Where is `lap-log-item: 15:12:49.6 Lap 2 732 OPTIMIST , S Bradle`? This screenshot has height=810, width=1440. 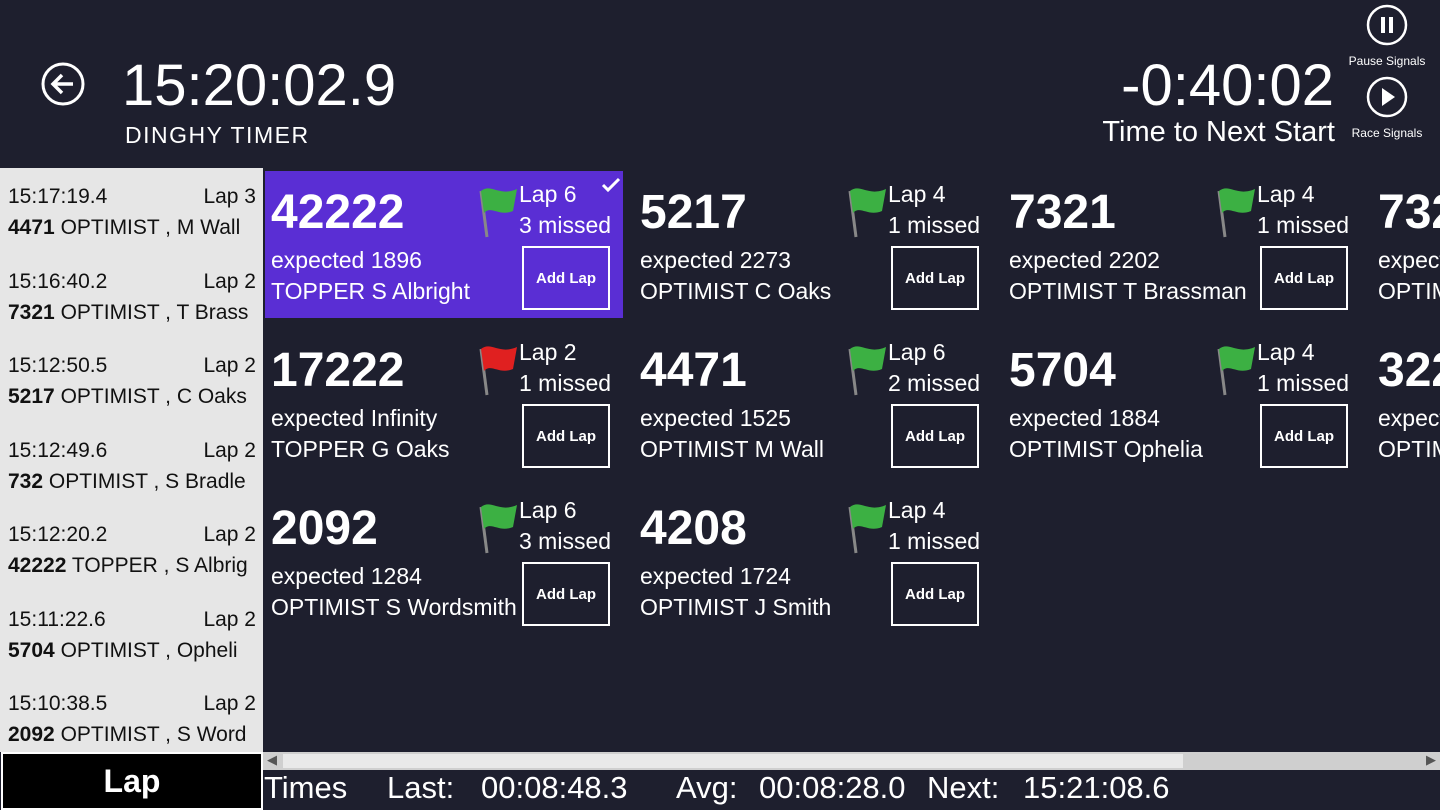 lap-log-item: 15:12:49.6 Lap 2 732 OPTIMIST , S Bradle is located at coordinates (132, 478).